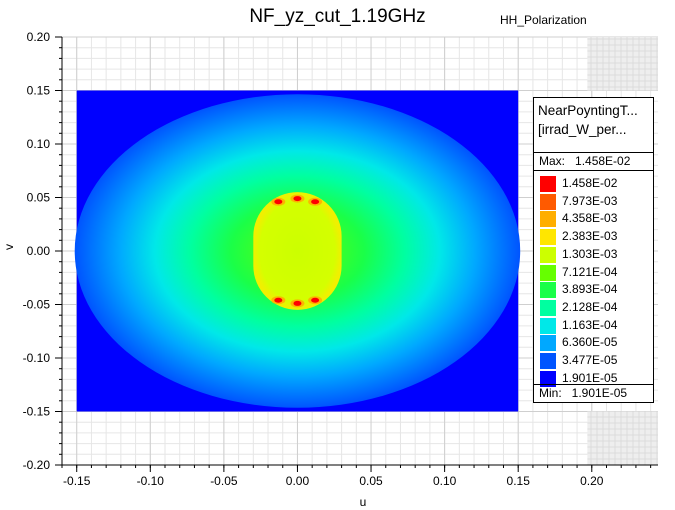 The width and height of the screenshot is (675, 510). I want to click on chart-title: NF_yz_cut_1.19GHz, so click(337, 16).